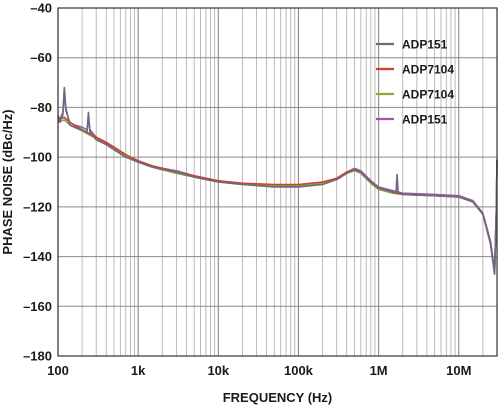 The height and width of the screenshot is (408, 500). What do you see at coordinates (218, 370) in the screenshot?
I see `x-tick-label: 10k` at bounding box center [218, 370].